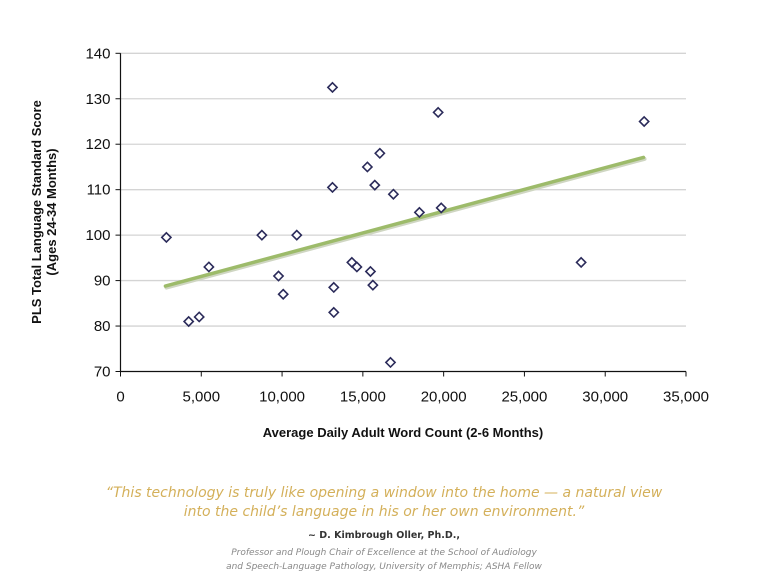 The height and width of the screenshot is (585, 768). What do you see at coordinates (102, 326) in the screenshot?
I see `y-tick-label: 80` at bounding box center [102, 326].